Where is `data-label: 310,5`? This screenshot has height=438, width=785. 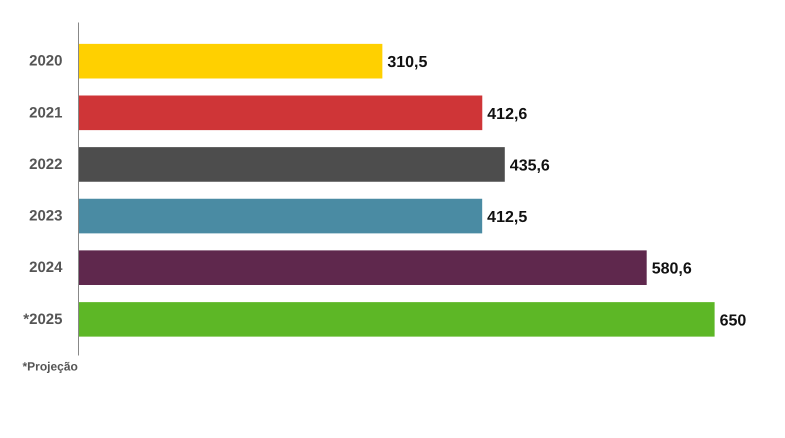
data-label: 310,5 is located at coordinates (407, 63).